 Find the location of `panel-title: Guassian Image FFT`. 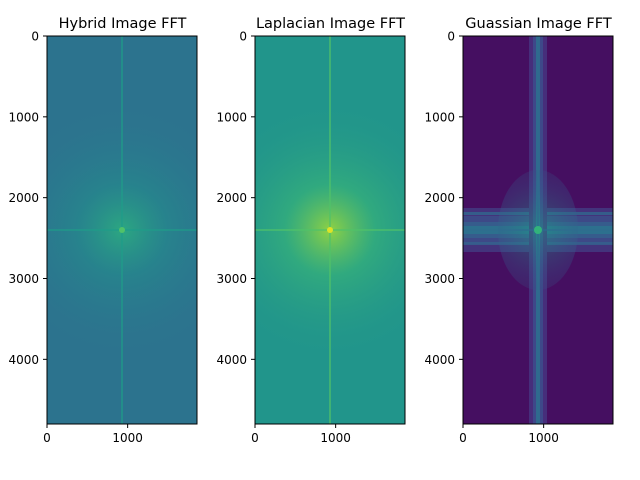

panel-title: Guassian Image FFT is located at coordinates (538, 24).